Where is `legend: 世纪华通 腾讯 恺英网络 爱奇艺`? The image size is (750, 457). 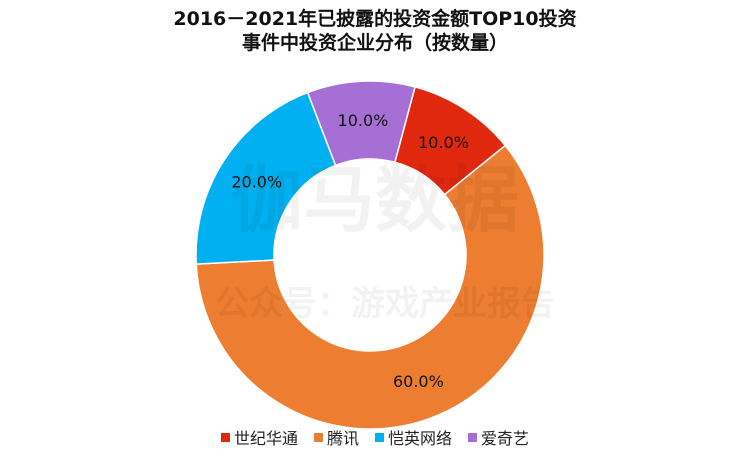 legend: 世纪华通 腾讯 恺英网络 爱奇艺 is located at coordinates (375, 437).